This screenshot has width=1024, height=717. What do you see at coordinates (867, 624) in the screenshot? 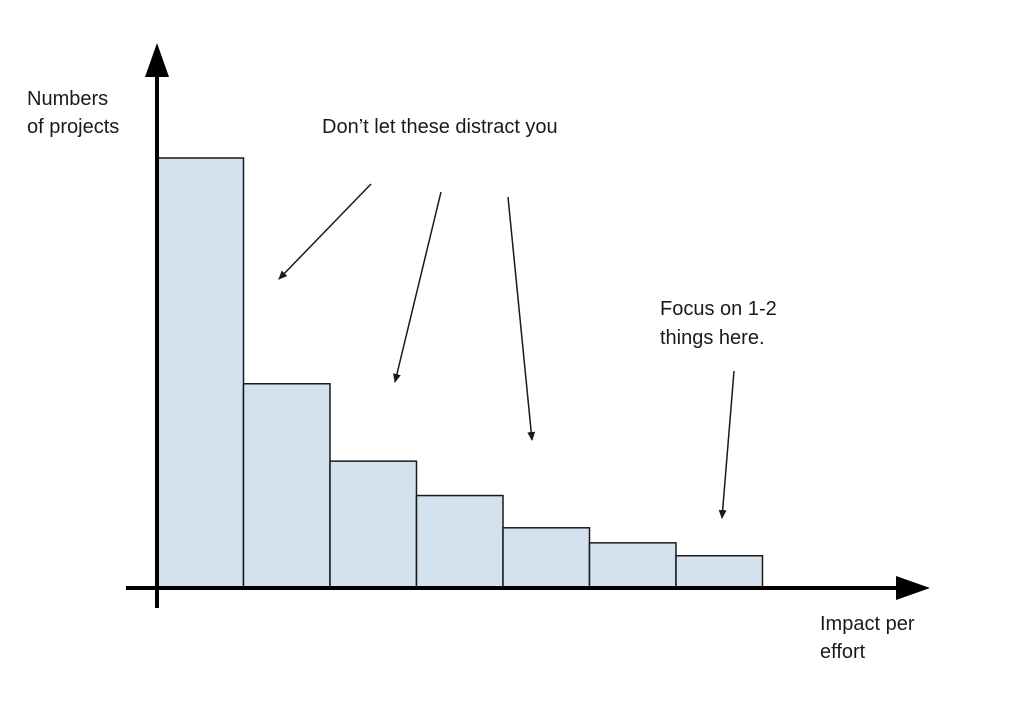
I see `x-axis-label-line-1: Impact per` at bounding box center [867, 624].